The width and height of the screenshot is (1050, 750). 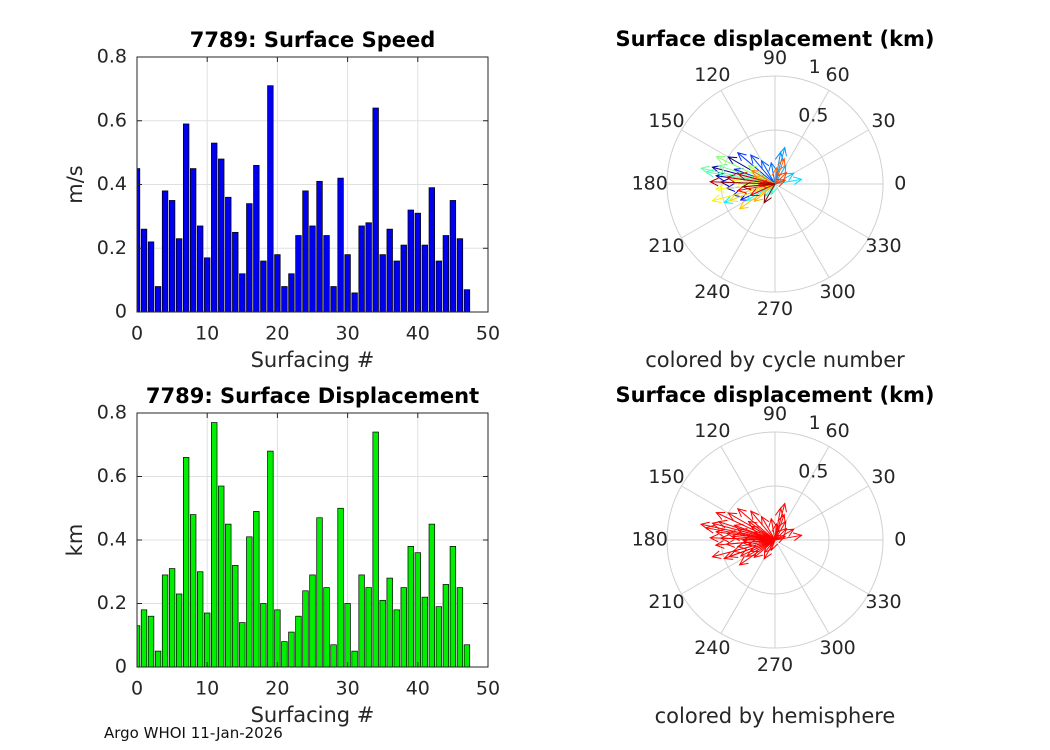 I want to click on polar-cycle-angle-label: 30, so click(x=883, y=121).